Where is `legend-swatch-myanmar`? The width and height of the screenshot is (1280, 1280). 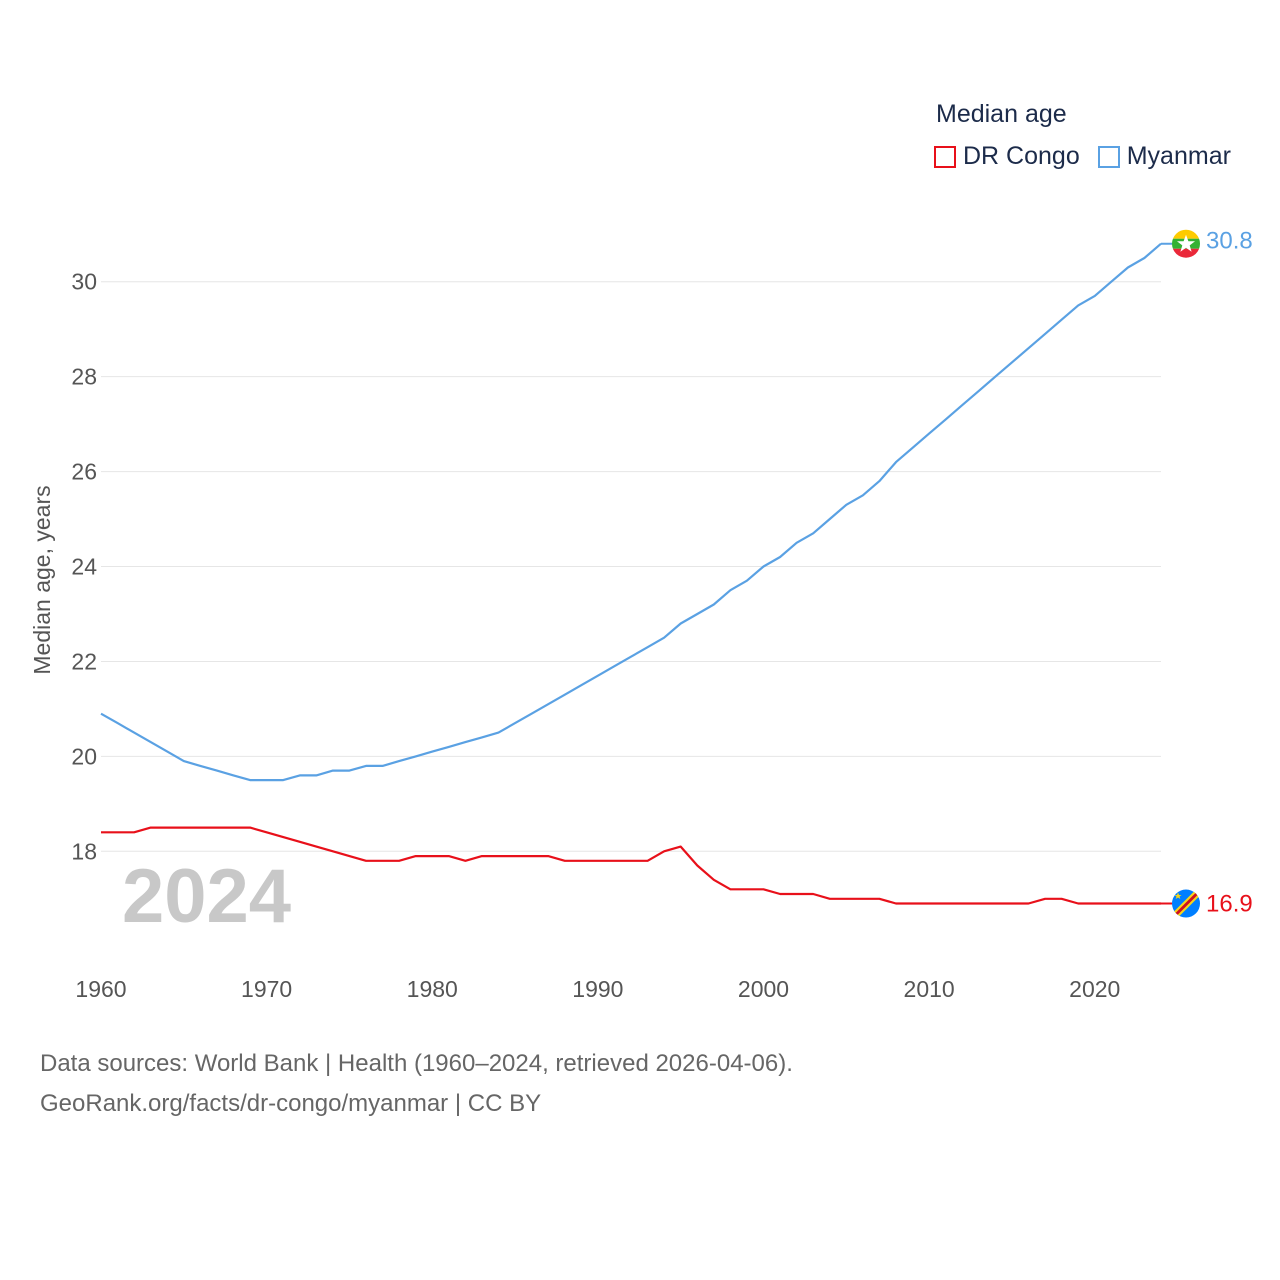 legend-swatch-myanmar is located at coordinates (1108, 156).